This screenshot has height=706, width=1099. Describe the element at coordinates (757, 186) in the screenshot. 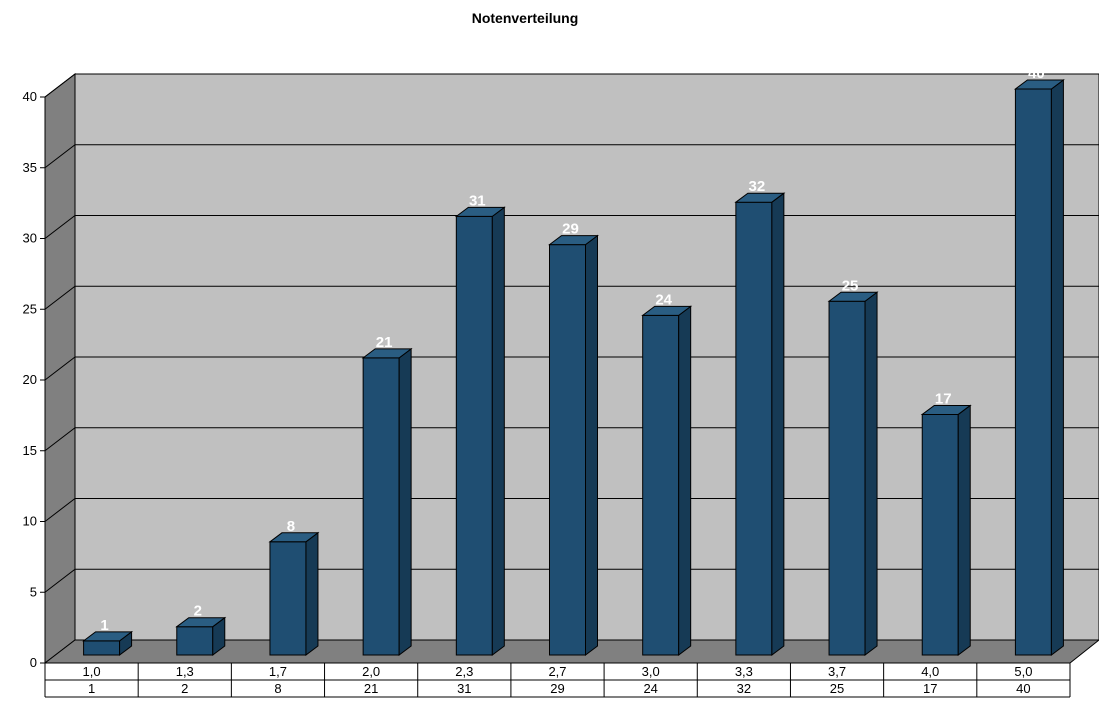

I see `data-label: 32` at that location.